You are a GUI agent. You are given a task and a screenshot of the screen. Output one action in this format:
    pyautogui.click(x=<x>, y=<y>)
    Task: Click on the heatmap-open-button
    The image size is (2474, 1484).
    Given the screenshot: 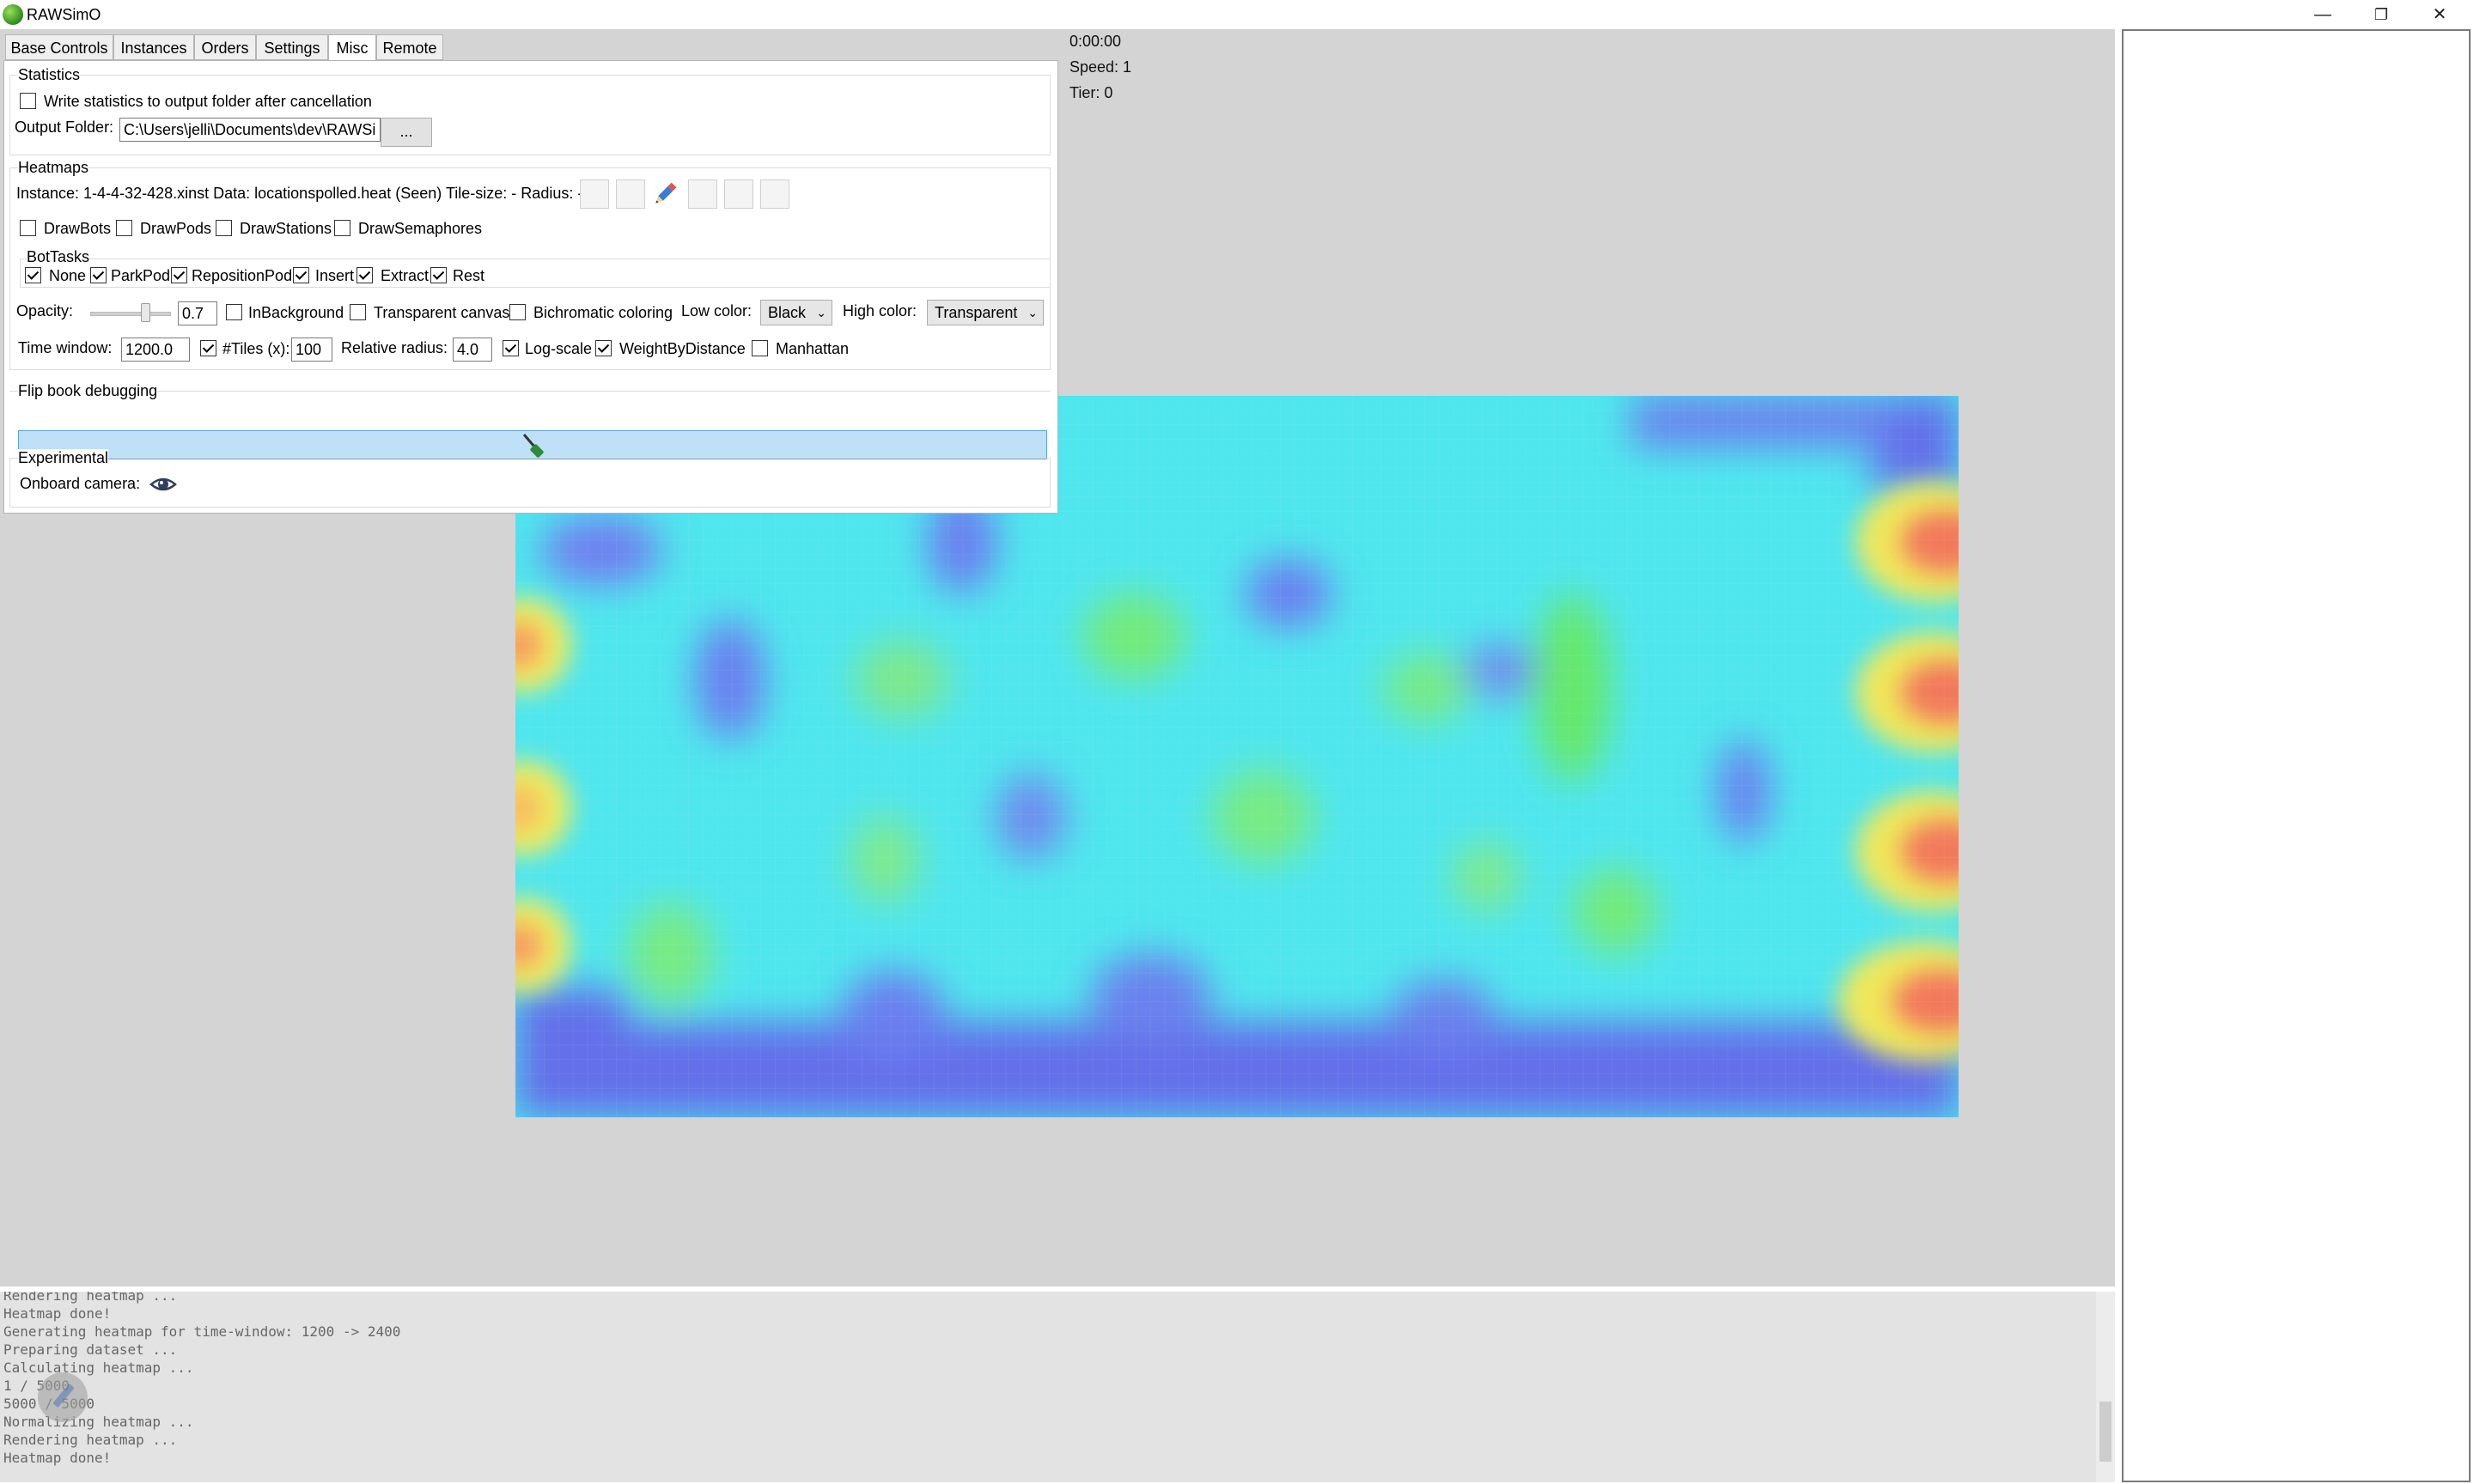 What is the action you would take?
    pyautogui.click(x=630, y=194)
    